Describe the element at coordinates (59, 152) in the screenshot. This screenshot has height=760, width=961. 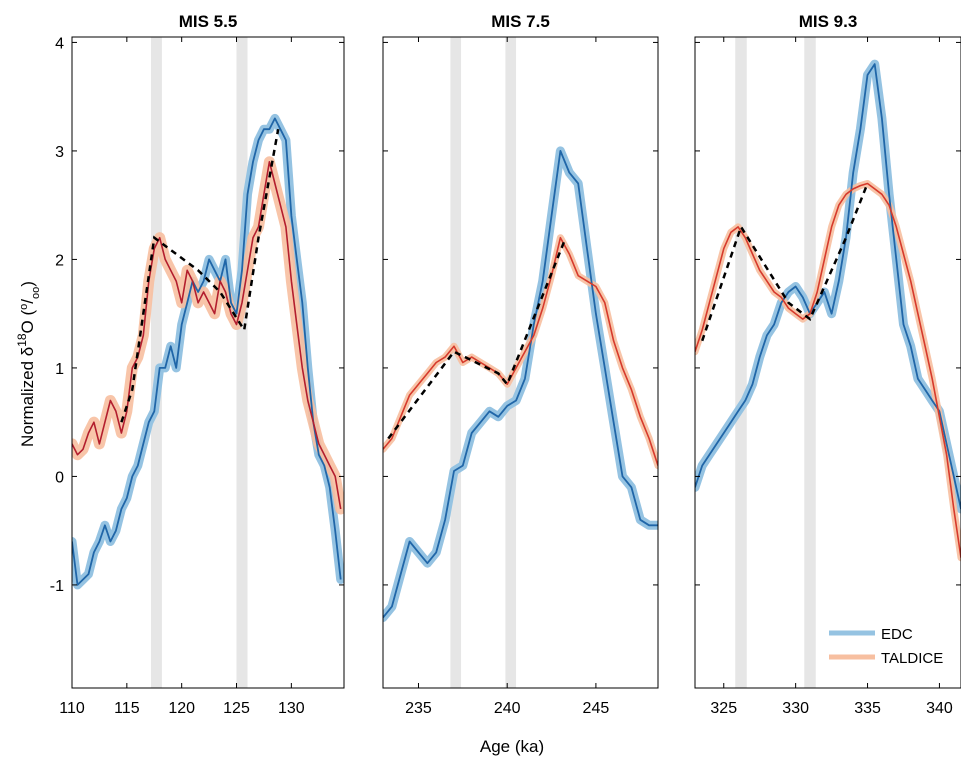
I see `y-tick-label: 3` at that location.